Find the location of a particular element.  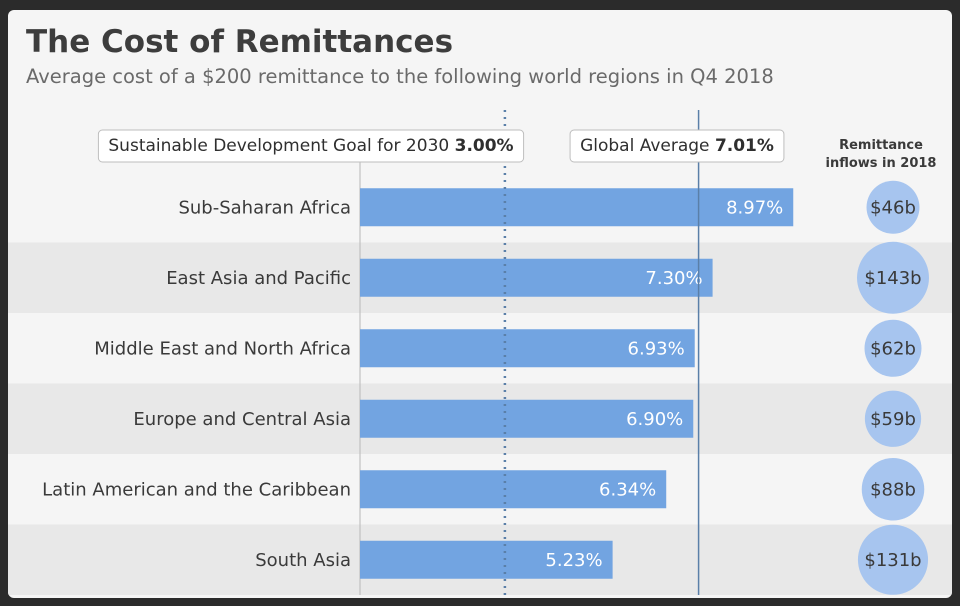

average-callout-text: Global Average 7.01% is located at coordinates (677, 146).